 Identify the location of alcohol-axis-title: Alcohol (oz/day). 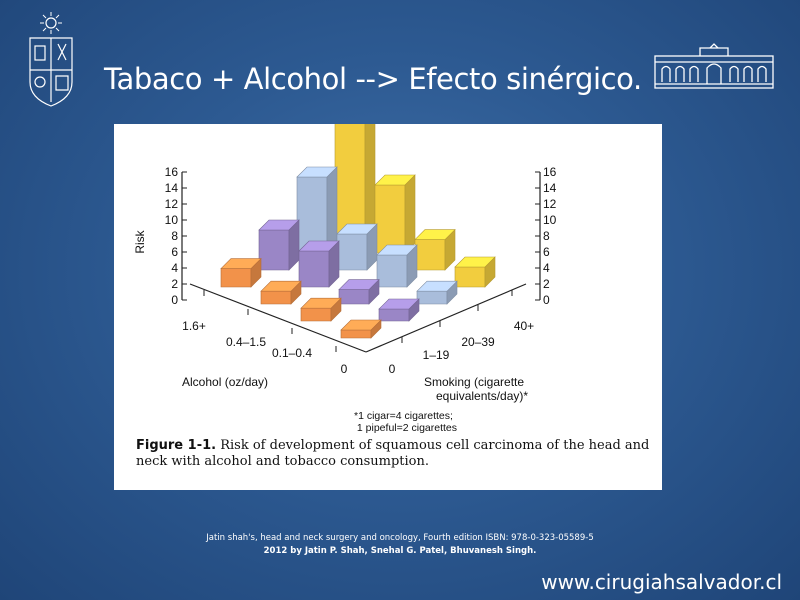
(225, 382).